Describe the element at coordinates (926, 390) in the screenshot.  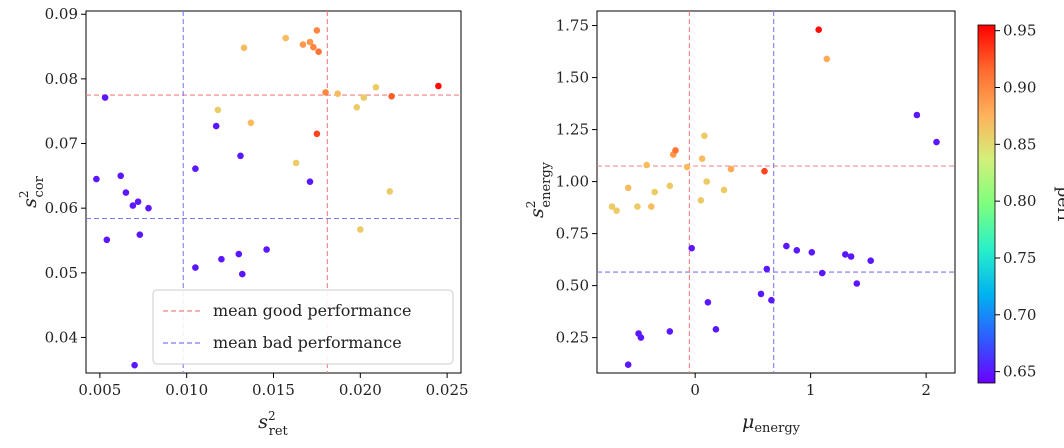
I see `right-x-tick-label: 2` at that location.